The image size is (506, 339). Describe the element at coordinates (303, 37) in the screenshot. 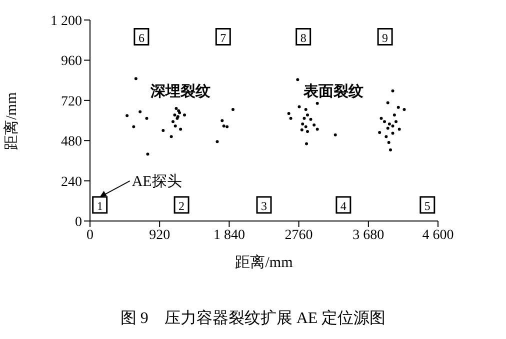

I see `annotation: 8` at that location.